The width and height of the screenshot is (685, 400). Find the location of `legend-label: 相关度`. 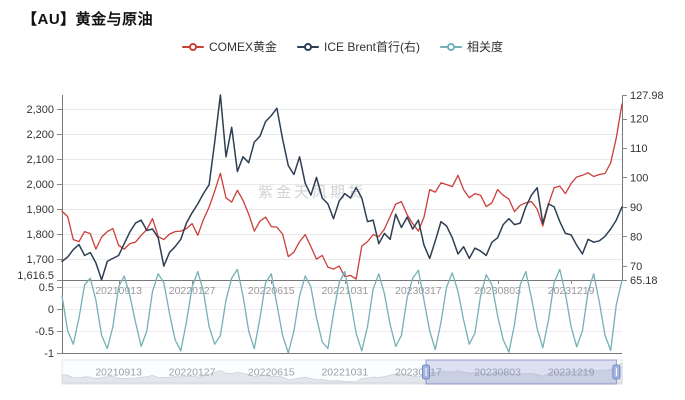

legend-label: 相关度 is located at coordinates (485, 47).